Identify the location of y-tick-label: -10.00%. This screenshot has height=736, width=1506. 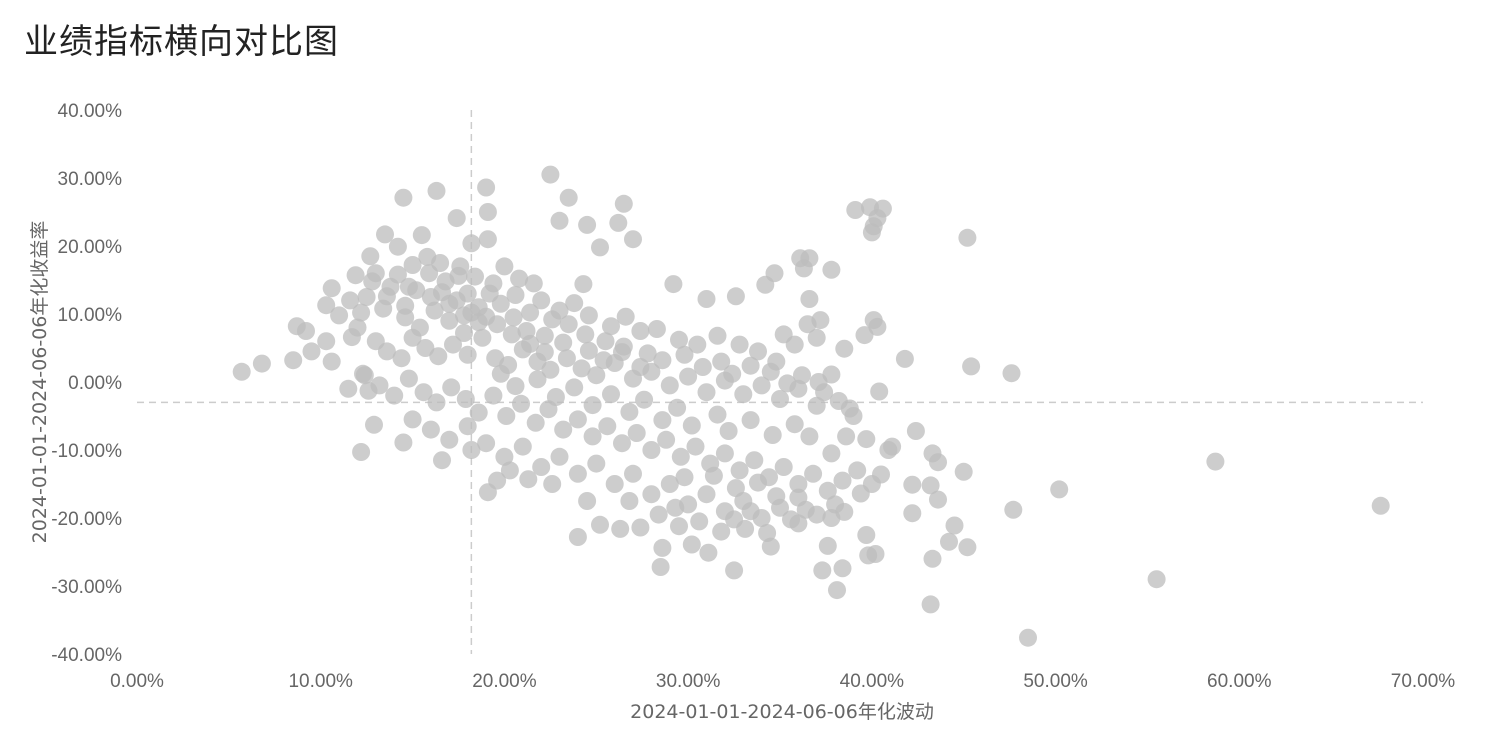
(86, 451).